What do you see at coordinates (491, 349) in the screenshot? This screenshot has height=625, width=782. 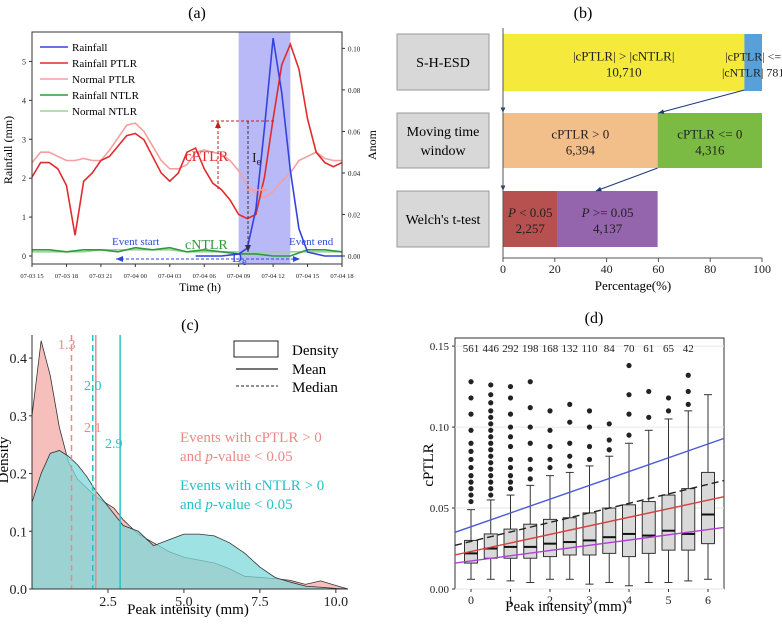 I see `panel-d-count-label: 446` at bounding box center [491, 349].